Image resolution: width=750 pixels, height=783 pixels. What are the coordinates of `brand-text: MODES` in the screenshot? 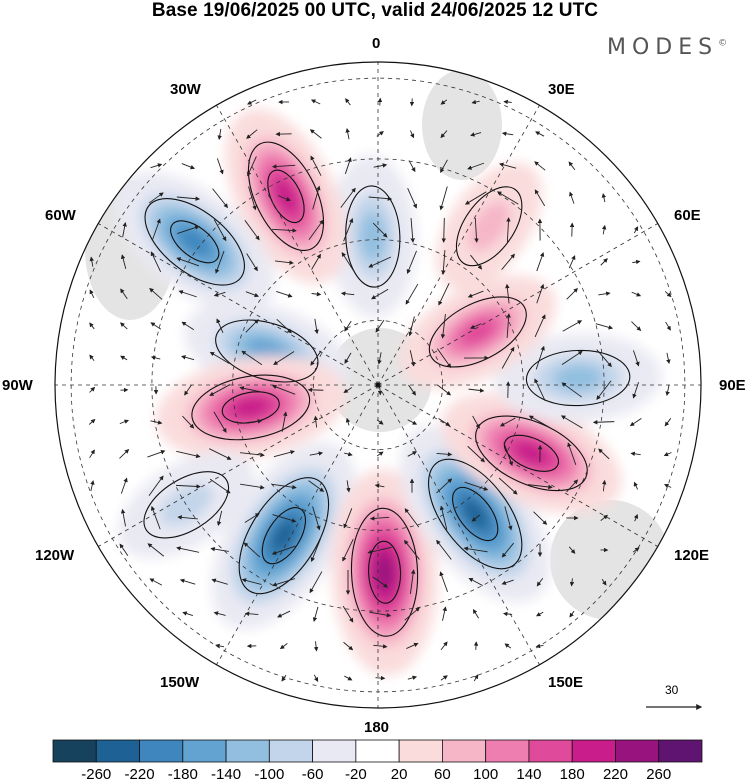 It's located at (663, 47).